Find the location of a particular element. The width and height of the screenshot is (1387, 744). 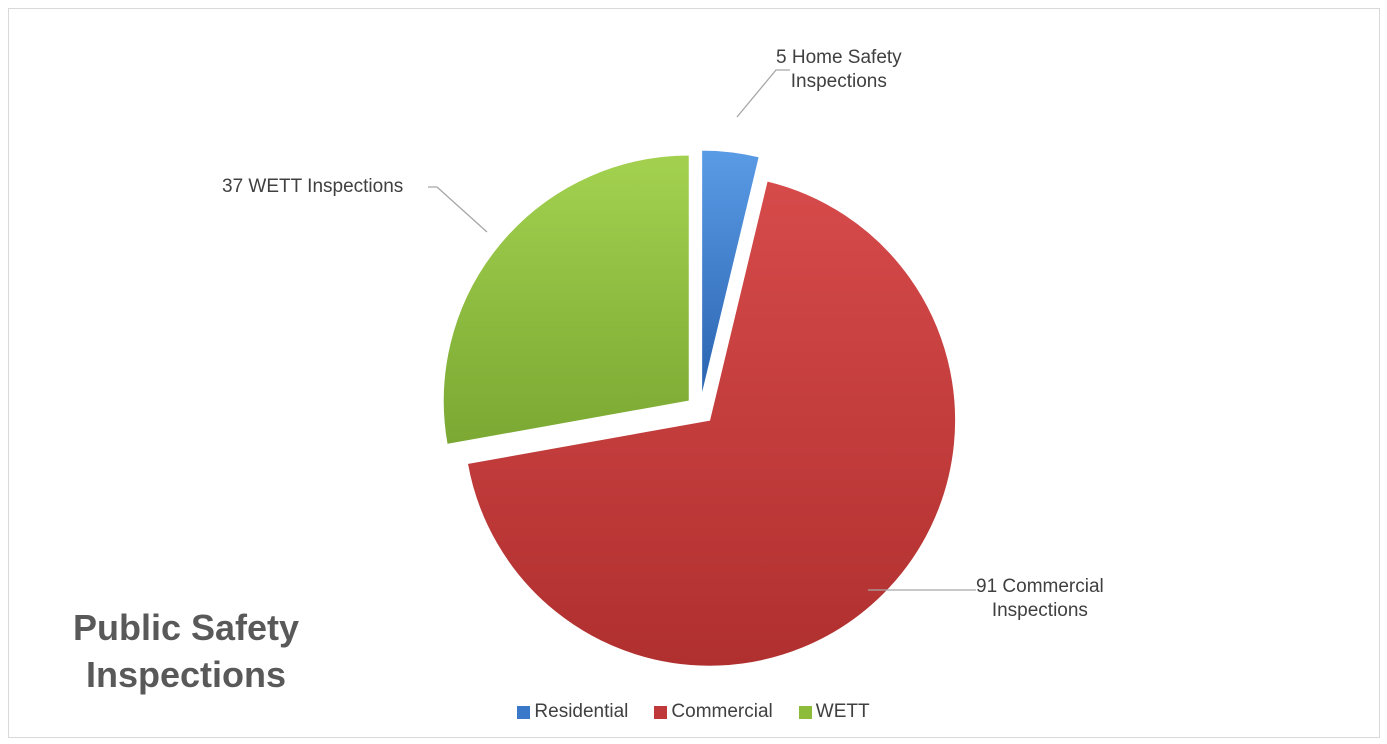

legend-label-commercial: Commercial is located at coordinates (722, 711).